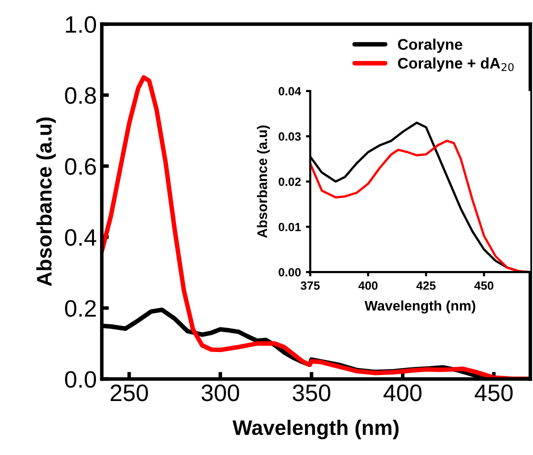 The image size is (533, 455). Describe the element at coordinates (80, 95) in the screenshot. I see `y-tick-label: 0.8` at that location.